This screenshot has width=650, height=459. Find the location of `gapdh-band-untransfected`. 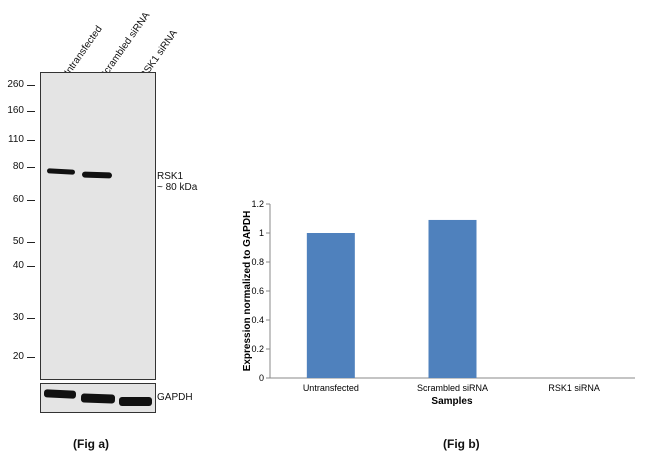

gapdh-band-untransfected is located at coordinates (60, 394).